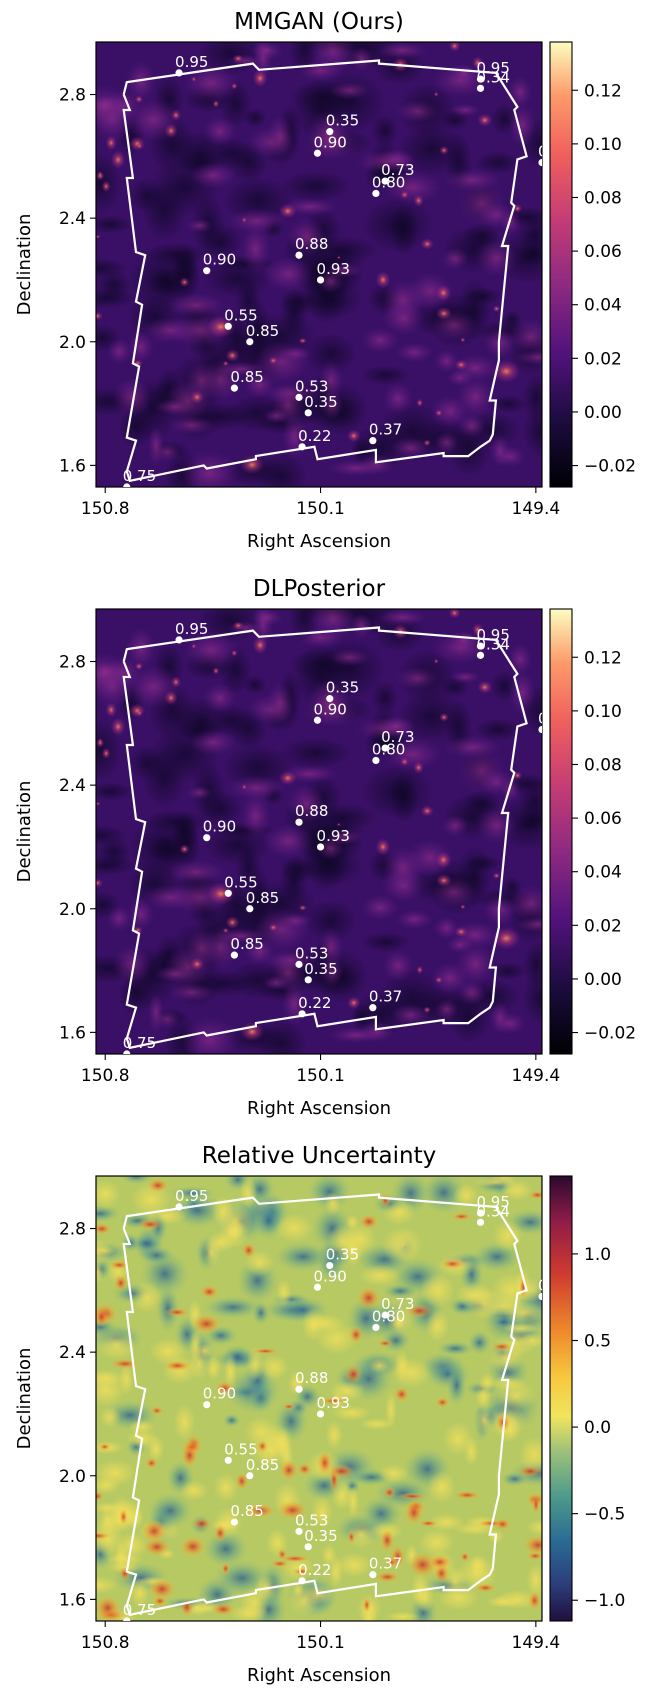 This screenshot has width=657, height=1693. What do you see at coordinates (191, 629) in the screenshot?
I see `cluster-point-label: 0.95` at bounding box center [191, 629].